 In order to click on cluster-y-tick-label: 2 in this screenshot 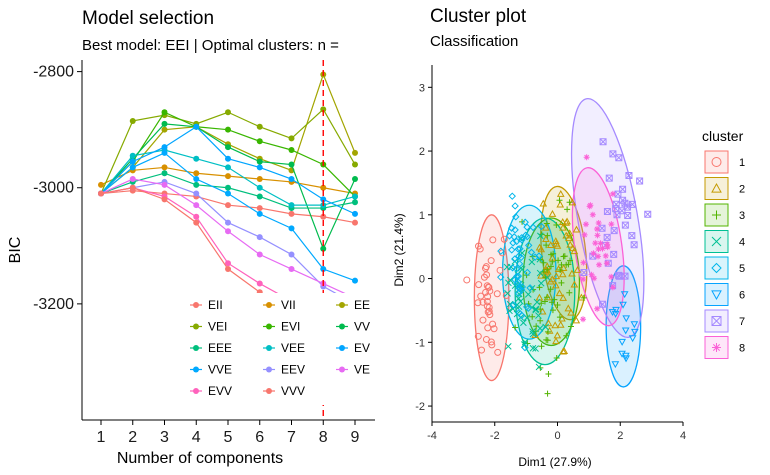, I will do `click(422, 152)`.